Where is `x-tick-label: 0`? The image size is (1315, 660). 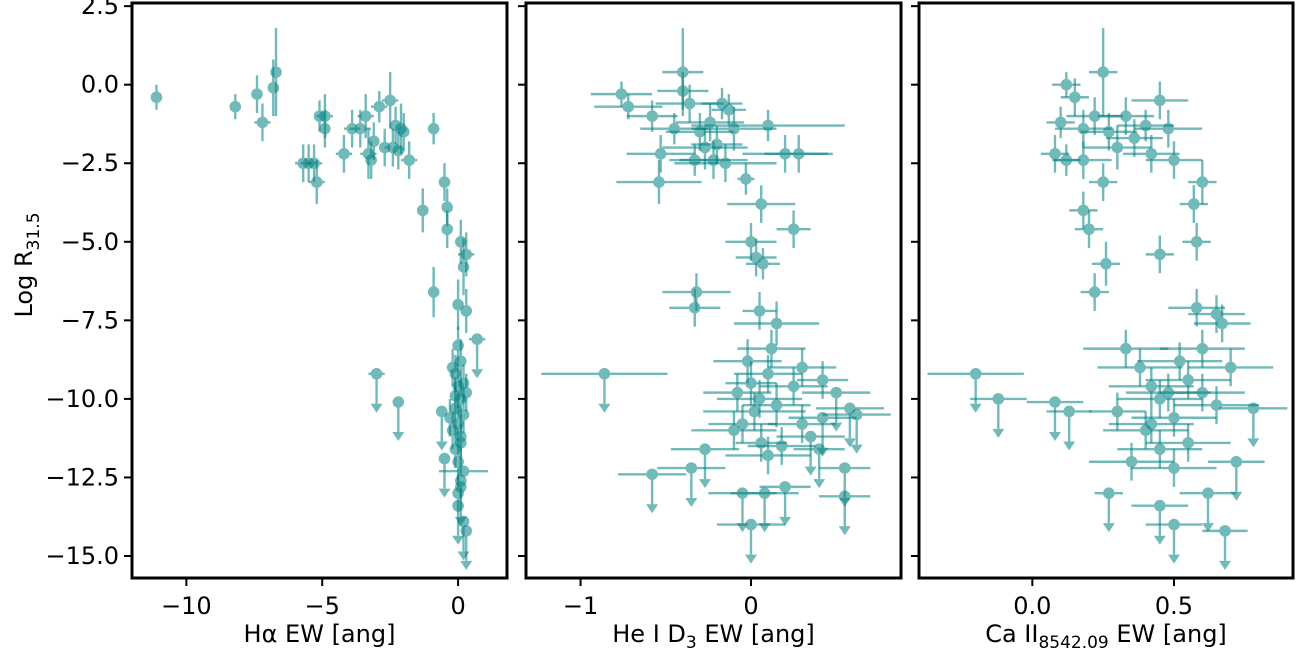 x-tick-label: 0 is located at coordinates (457, 606).